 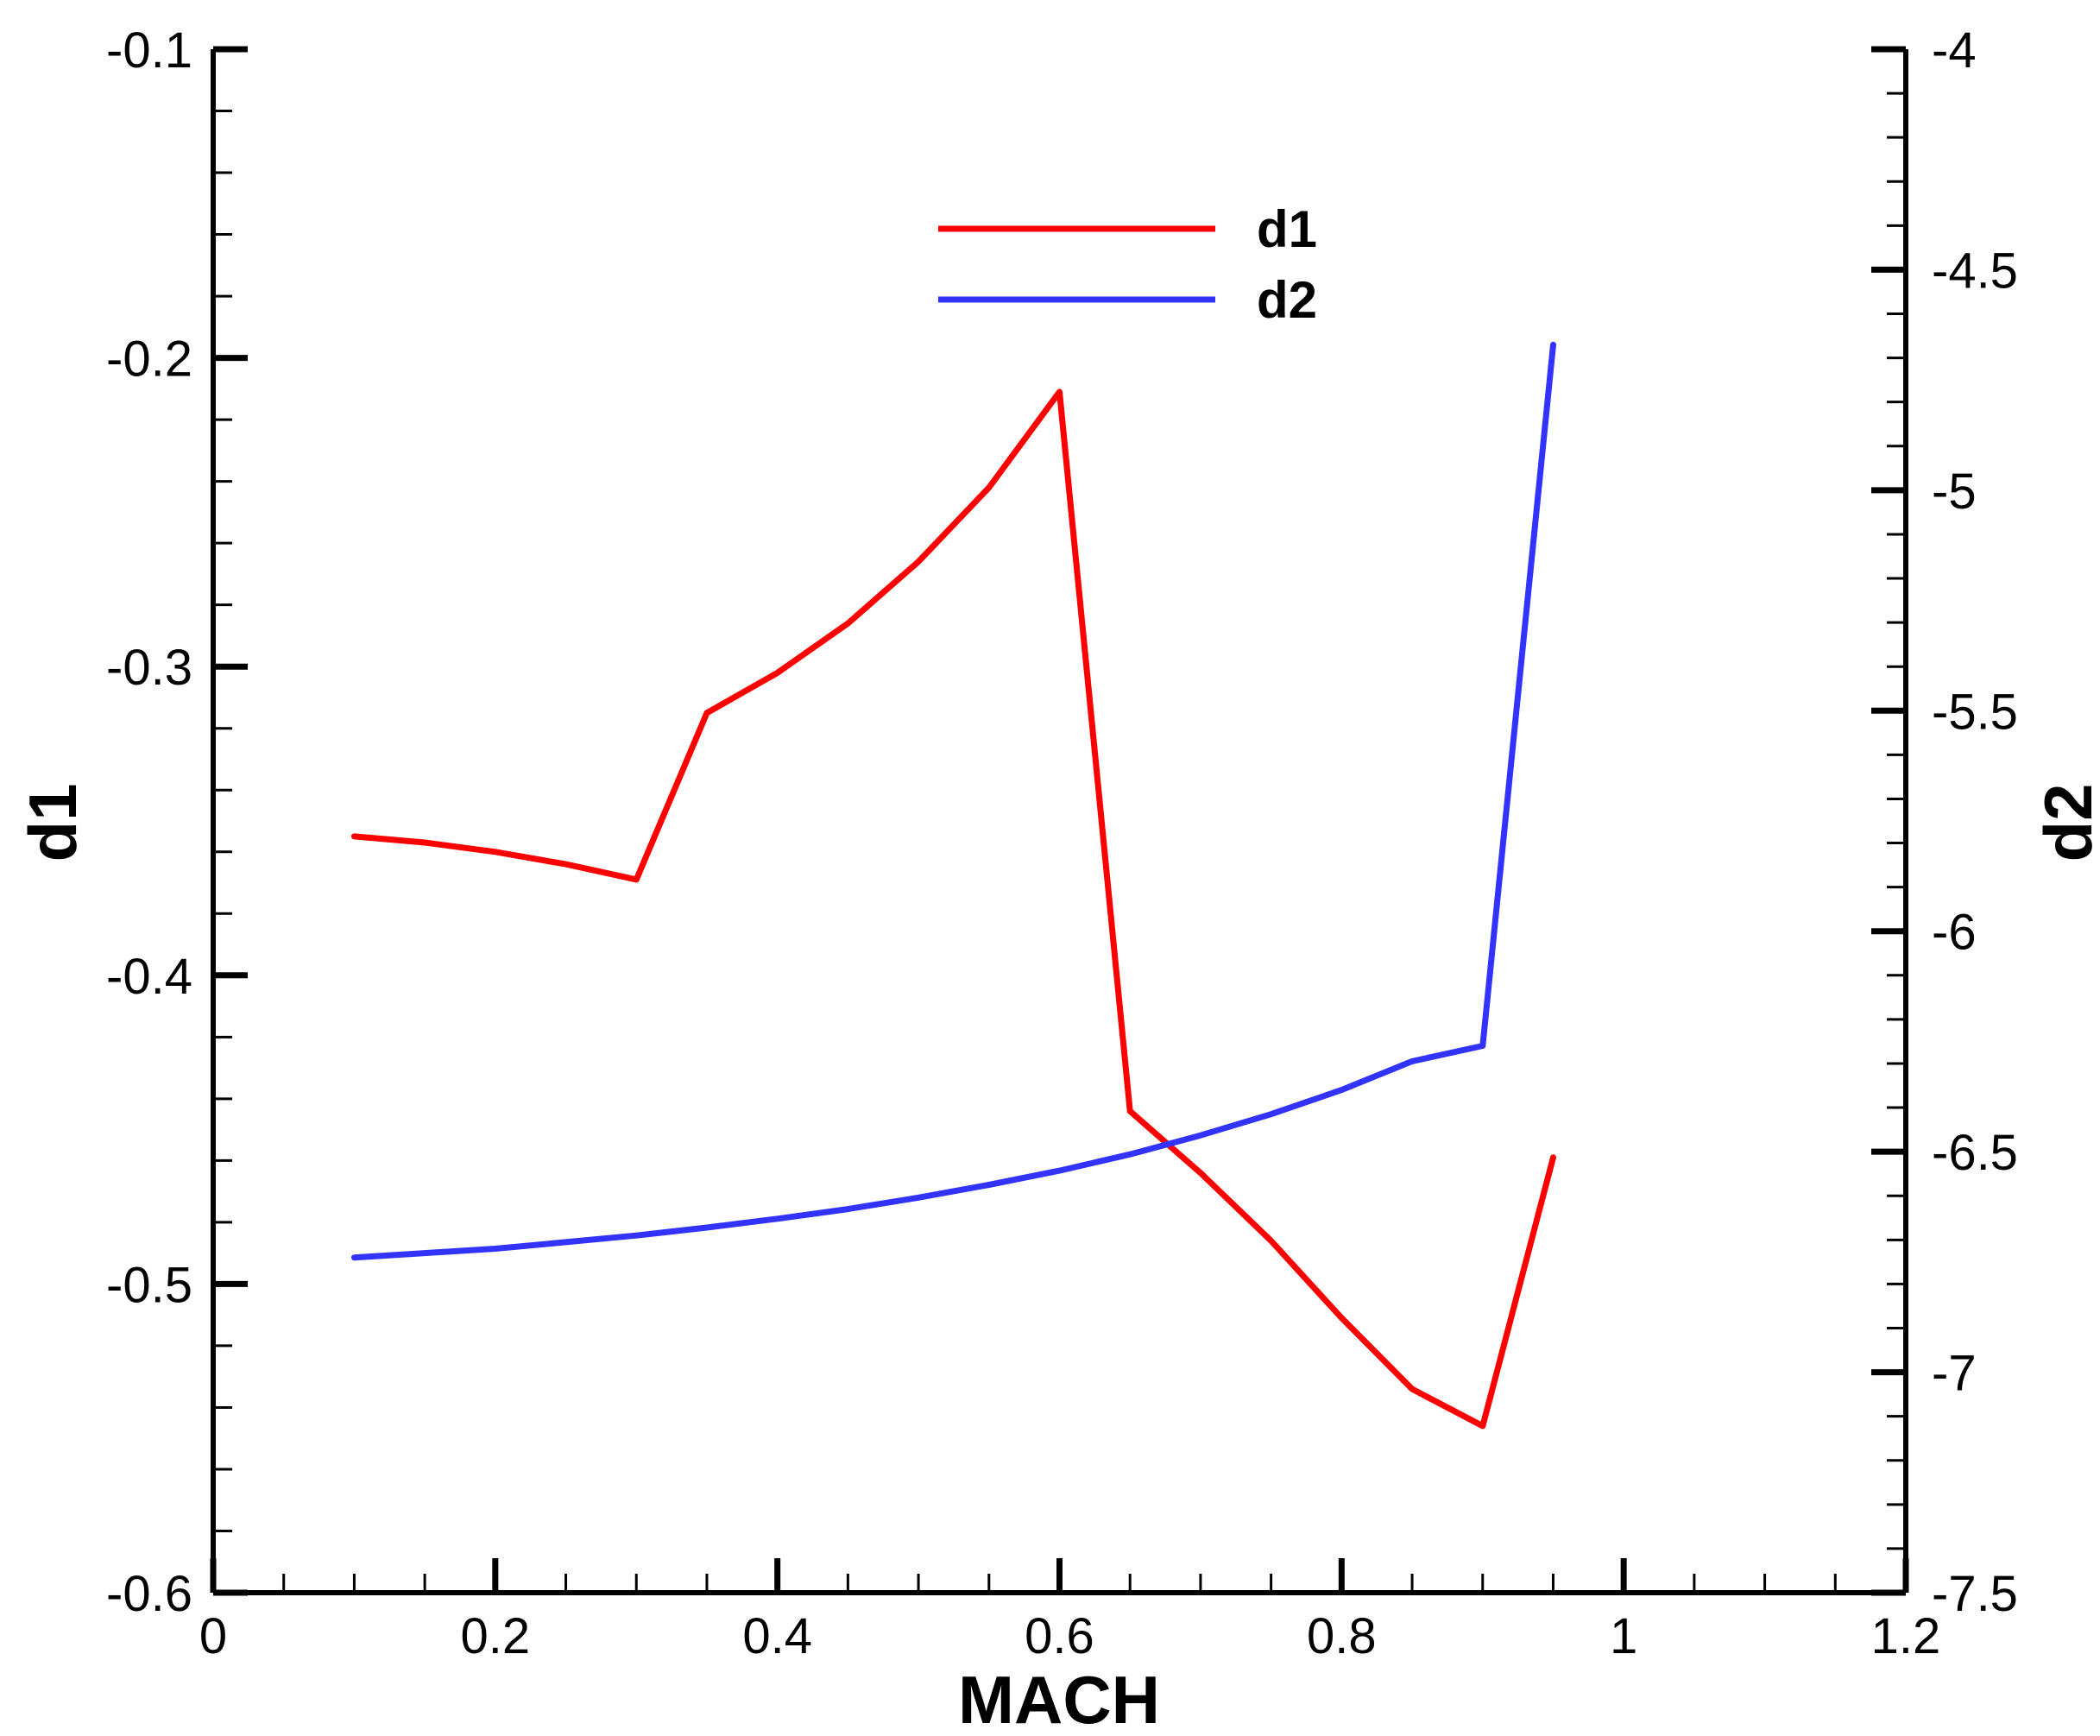 I want to click on y2-axis-title: d2, so click(x=2065, y=822).